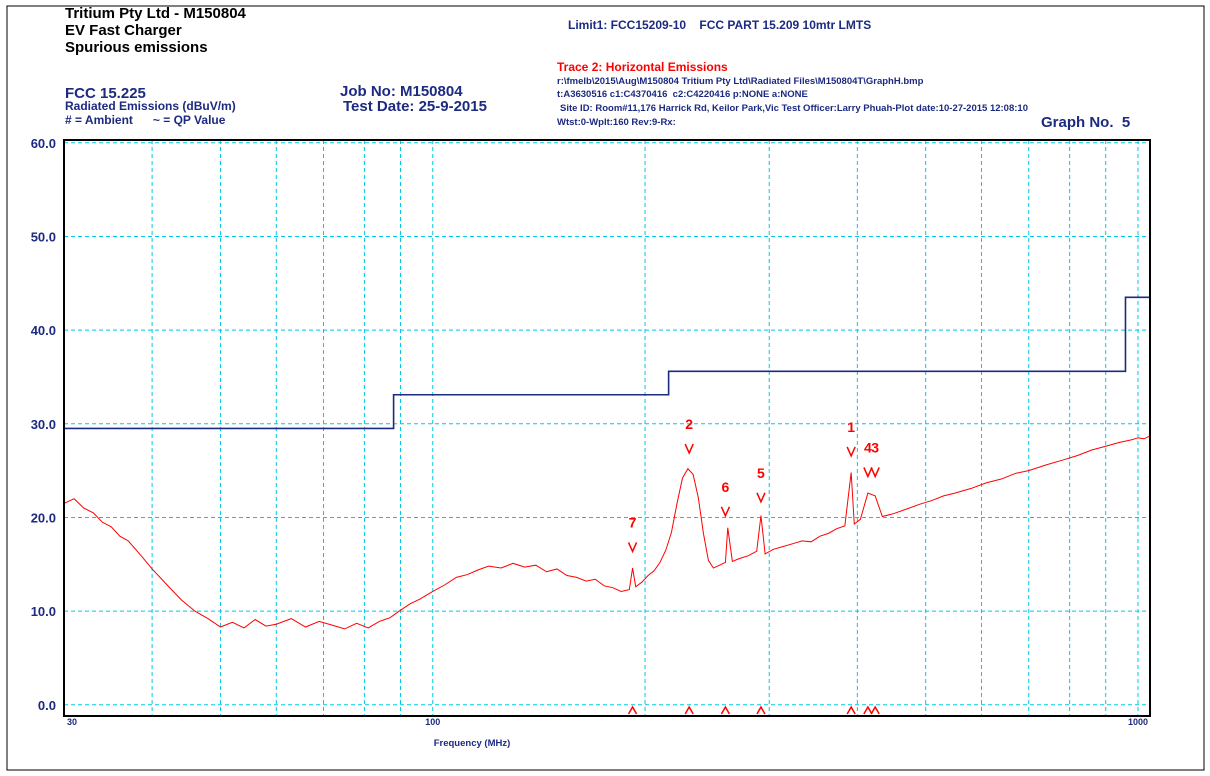 This screenshot has height=776, width=1210. I want to click on units: Radiated Emissions (dBuV/m), so click(150, 106).